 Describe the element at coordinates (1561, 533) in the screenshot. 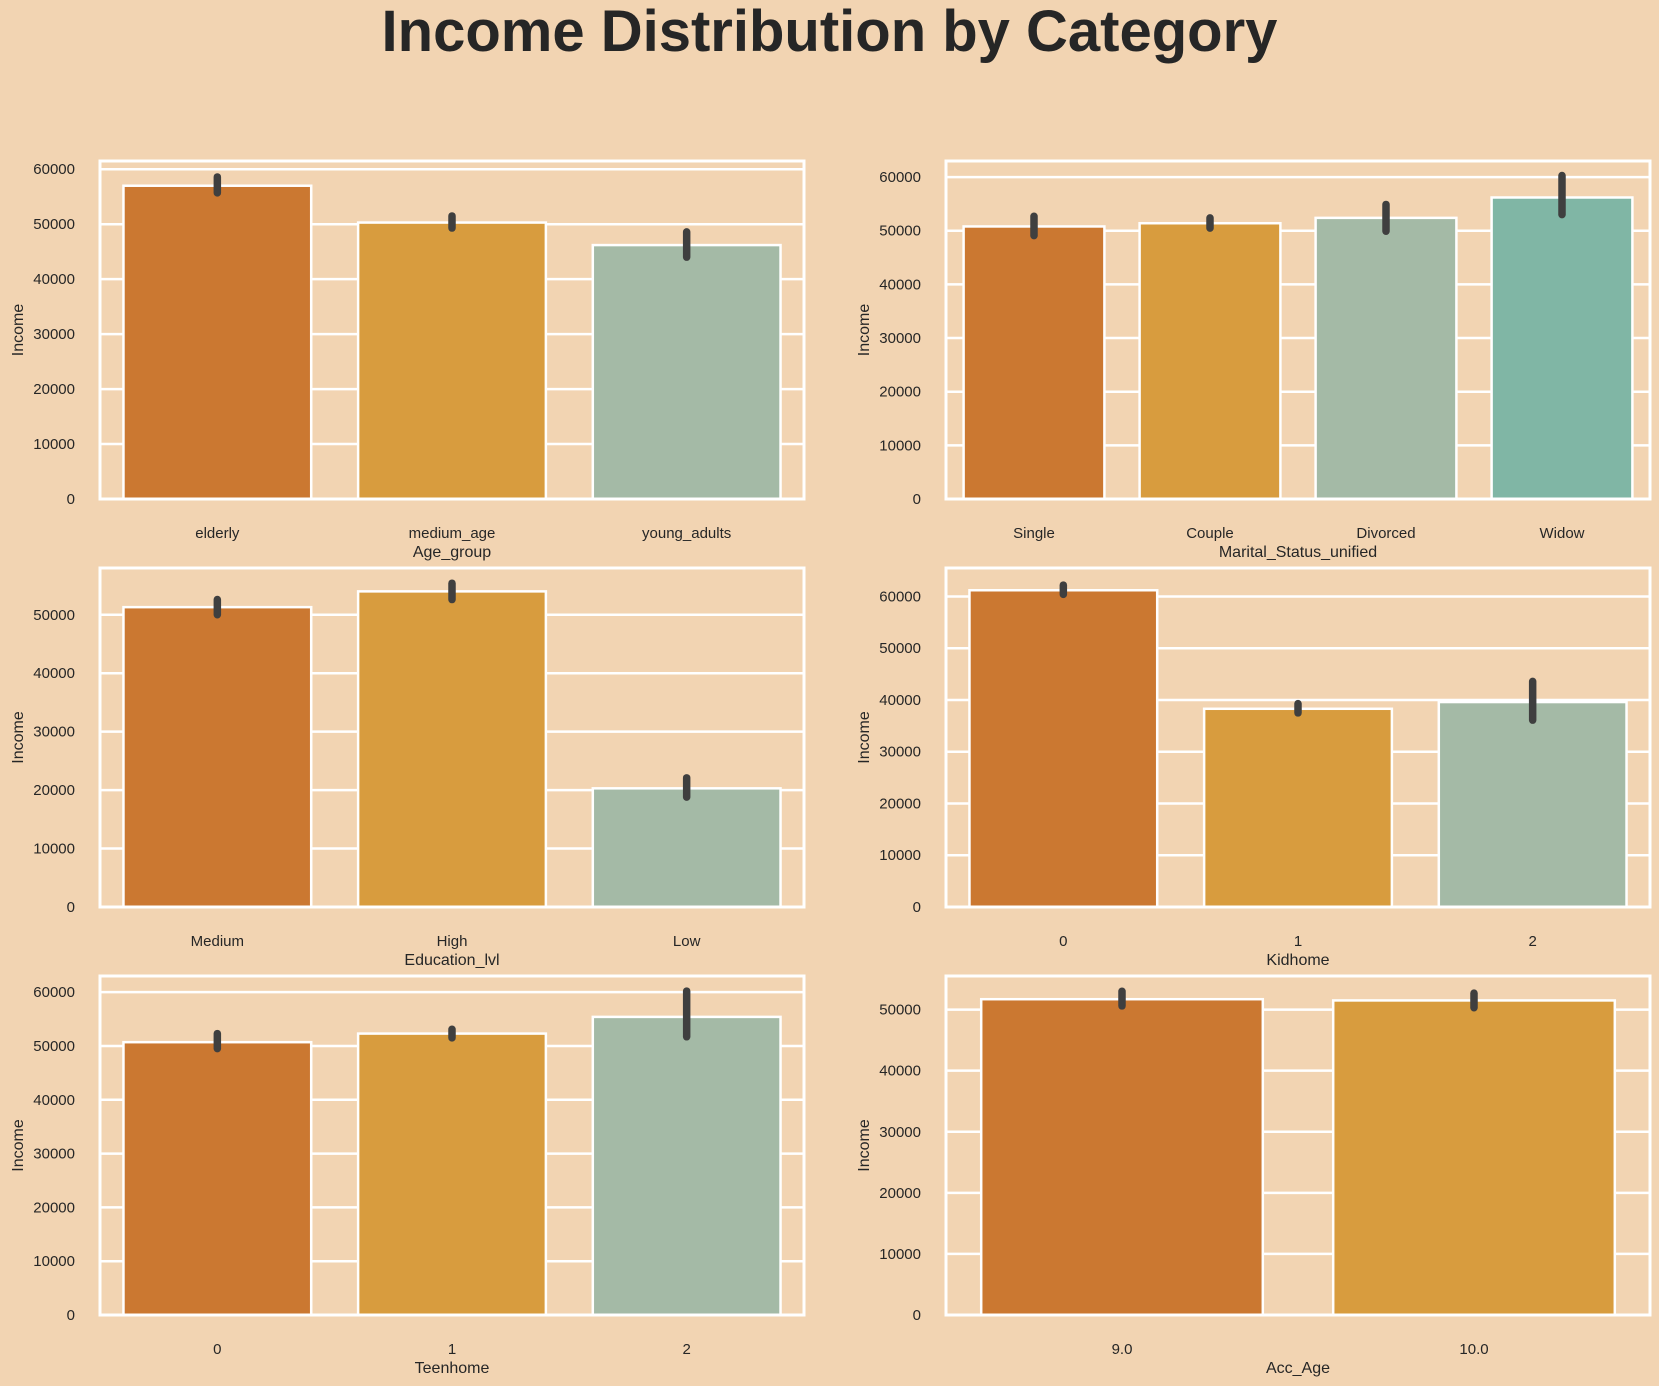

I see `x-tick-label: Widow` at that location.